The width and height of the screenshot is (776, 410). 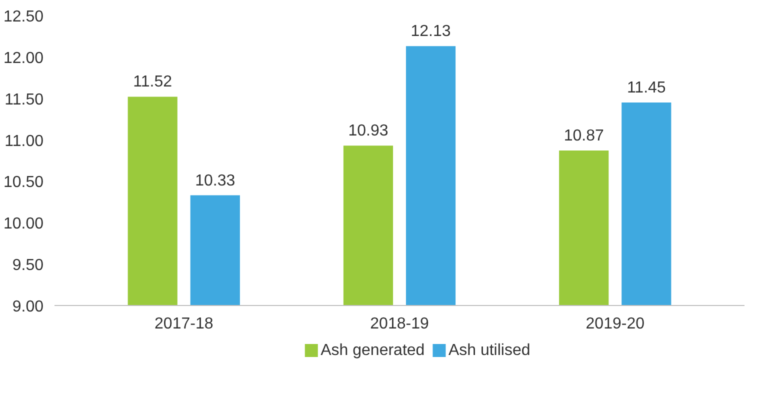 I want to click on x-tick-label: 2017-18, so click(x=184, y=324).